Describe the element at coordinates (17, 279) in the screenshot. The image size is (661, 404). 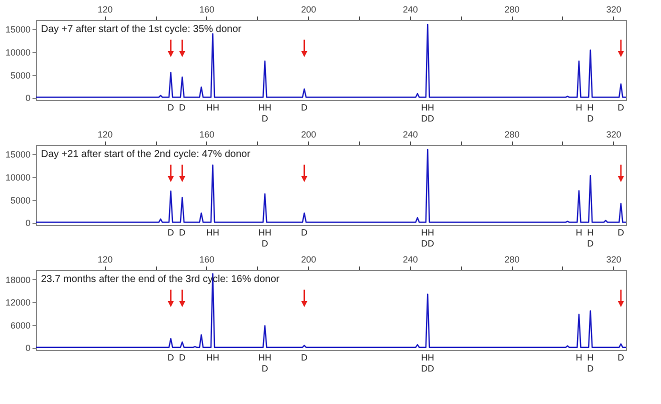
I see `y-tick-label: 18000` at that location.